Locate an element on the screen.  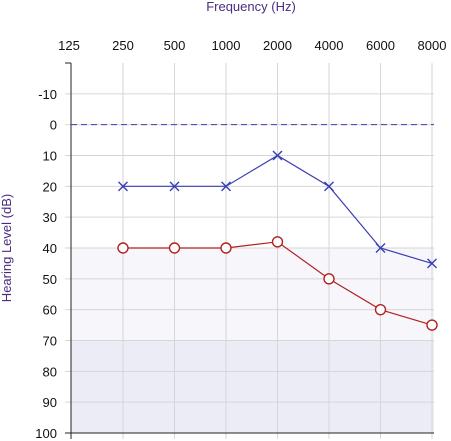
y-tick-label-90: 90 is located at coordinates (50, 402).